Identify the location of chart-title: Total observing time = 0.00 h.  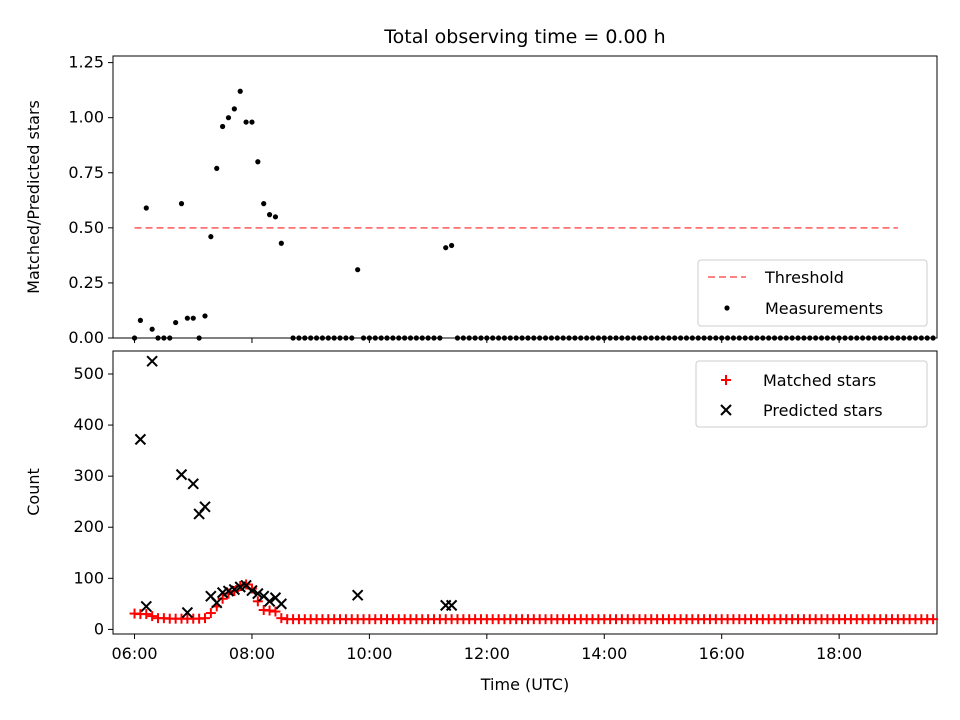
(524, 37).